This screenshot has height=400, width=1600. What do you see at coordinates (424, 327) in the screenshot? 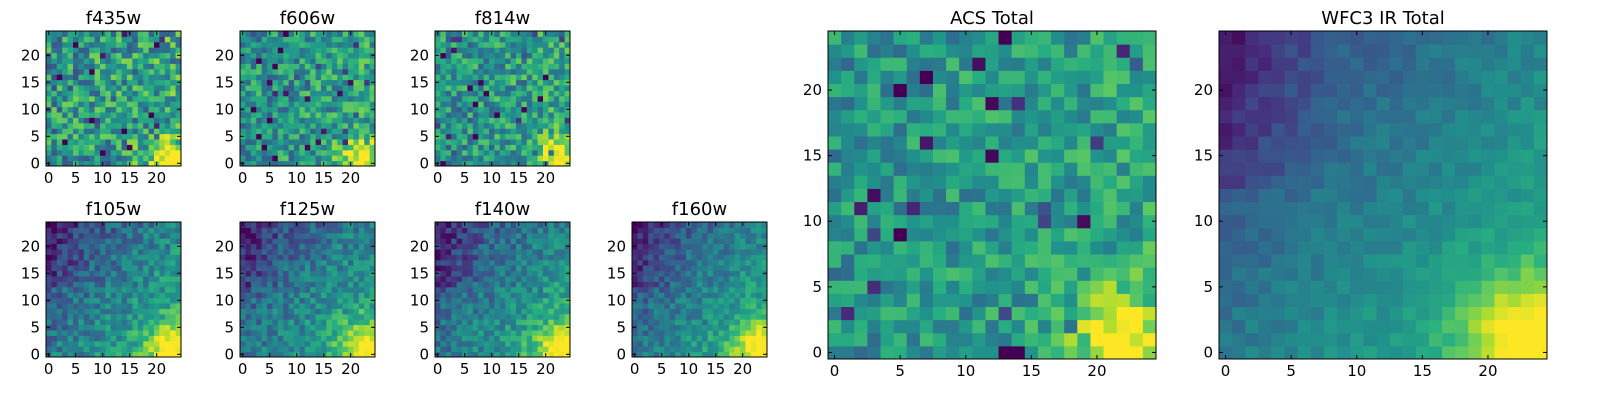
I see `y-tick-label: 5` at bounding box center [424, 327].